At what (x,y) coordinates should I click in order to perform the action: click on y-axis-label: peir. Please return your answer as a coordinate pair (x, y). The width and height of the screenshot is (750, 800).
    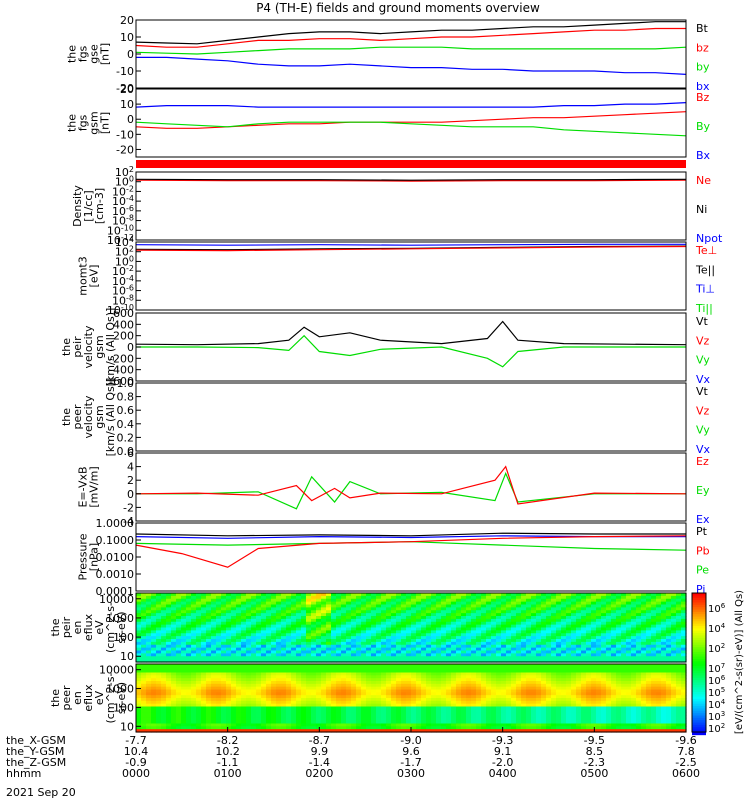
    Looking at the image, I should click on (66, 627).